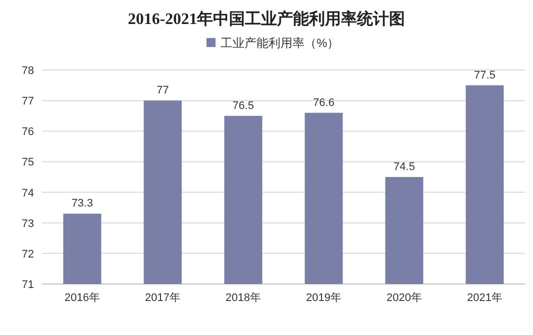  Describe the element at coordinates (28, 285) in the screenshot. I see `y-tick-label: 71` at that location.